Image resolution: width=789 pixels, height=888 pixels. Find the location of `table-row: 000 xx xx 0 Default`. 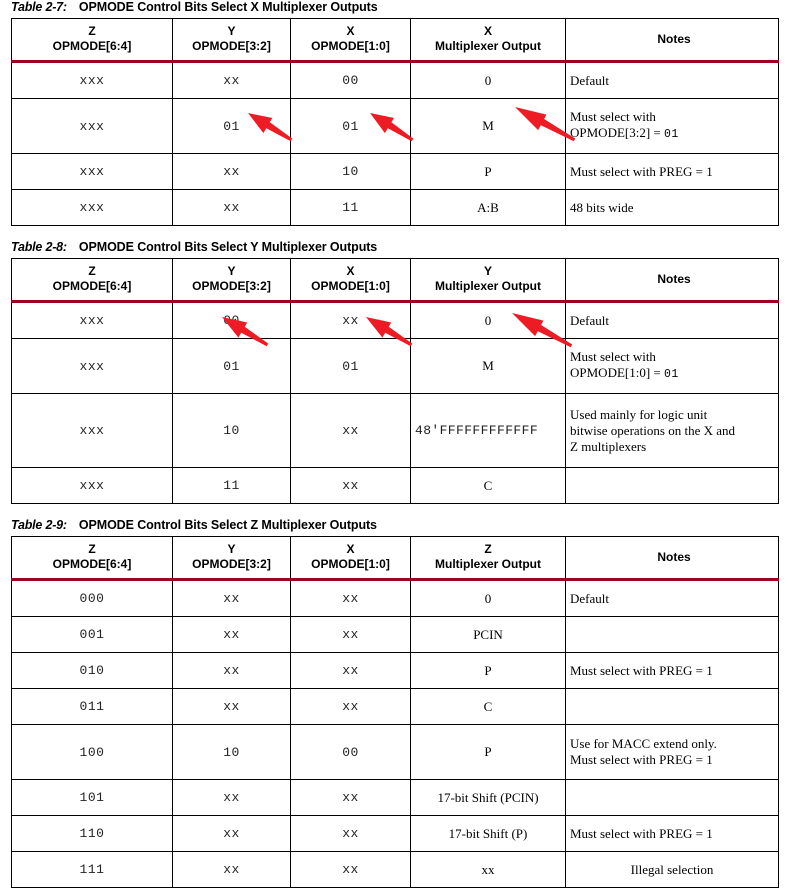

table-row: 000 xx xx 0 Default is located at coordinates (395, 598).